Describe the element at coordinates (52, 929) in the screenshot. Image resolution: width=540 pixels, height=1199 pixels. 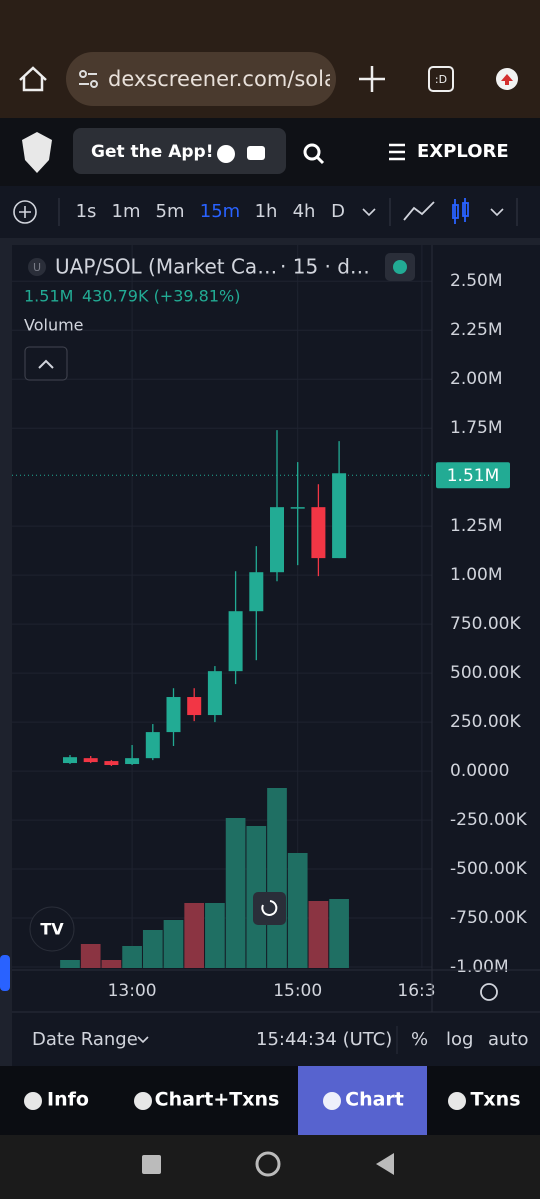
I see `tv-logo` at that location.